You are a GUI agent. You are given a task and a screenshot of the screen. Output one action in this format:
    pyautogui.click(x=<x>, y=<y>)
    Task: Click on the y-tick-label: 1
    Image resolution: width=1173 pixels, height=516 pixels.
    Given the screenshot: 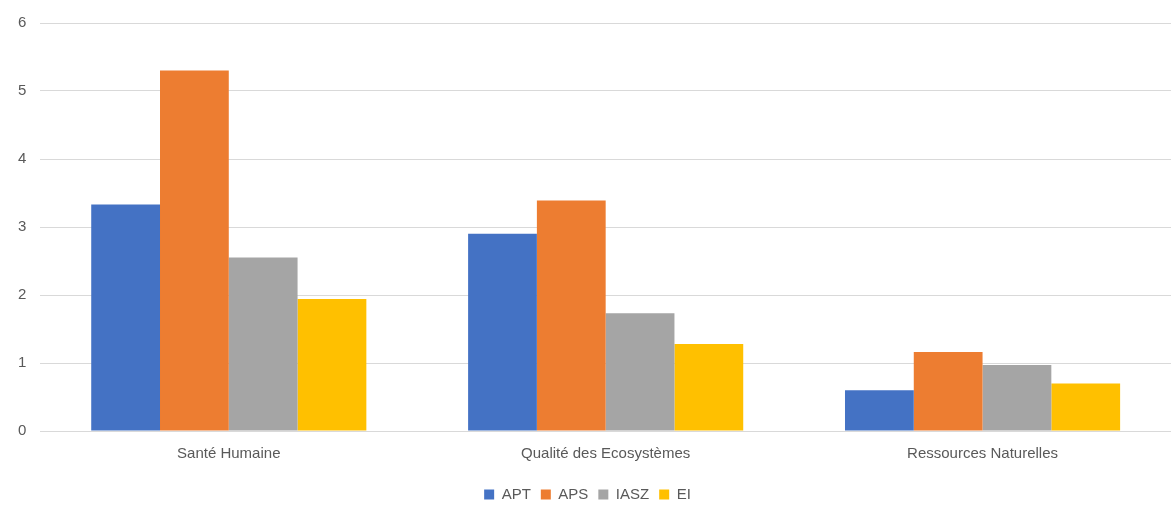 What is the action you would take?
    pyautogui.click(x=22, y=362)
    